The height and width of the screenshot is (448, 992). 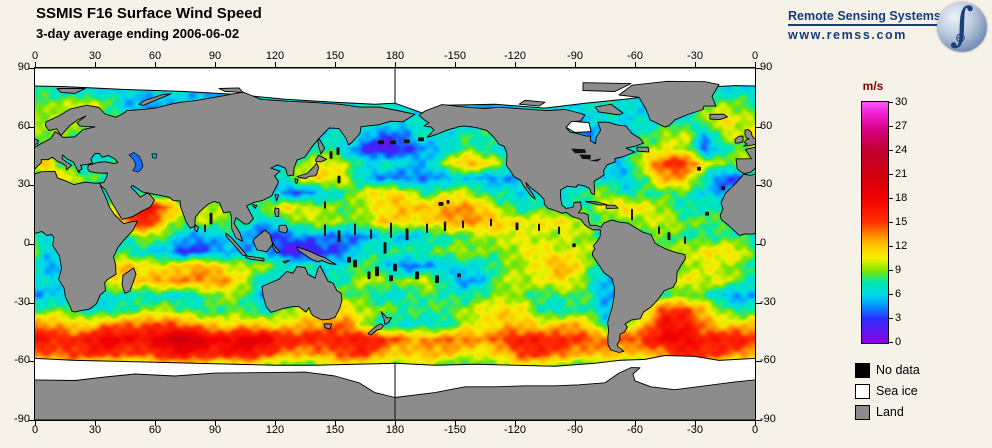 I want to click on land-sumatra, so click(x=236, y=244).